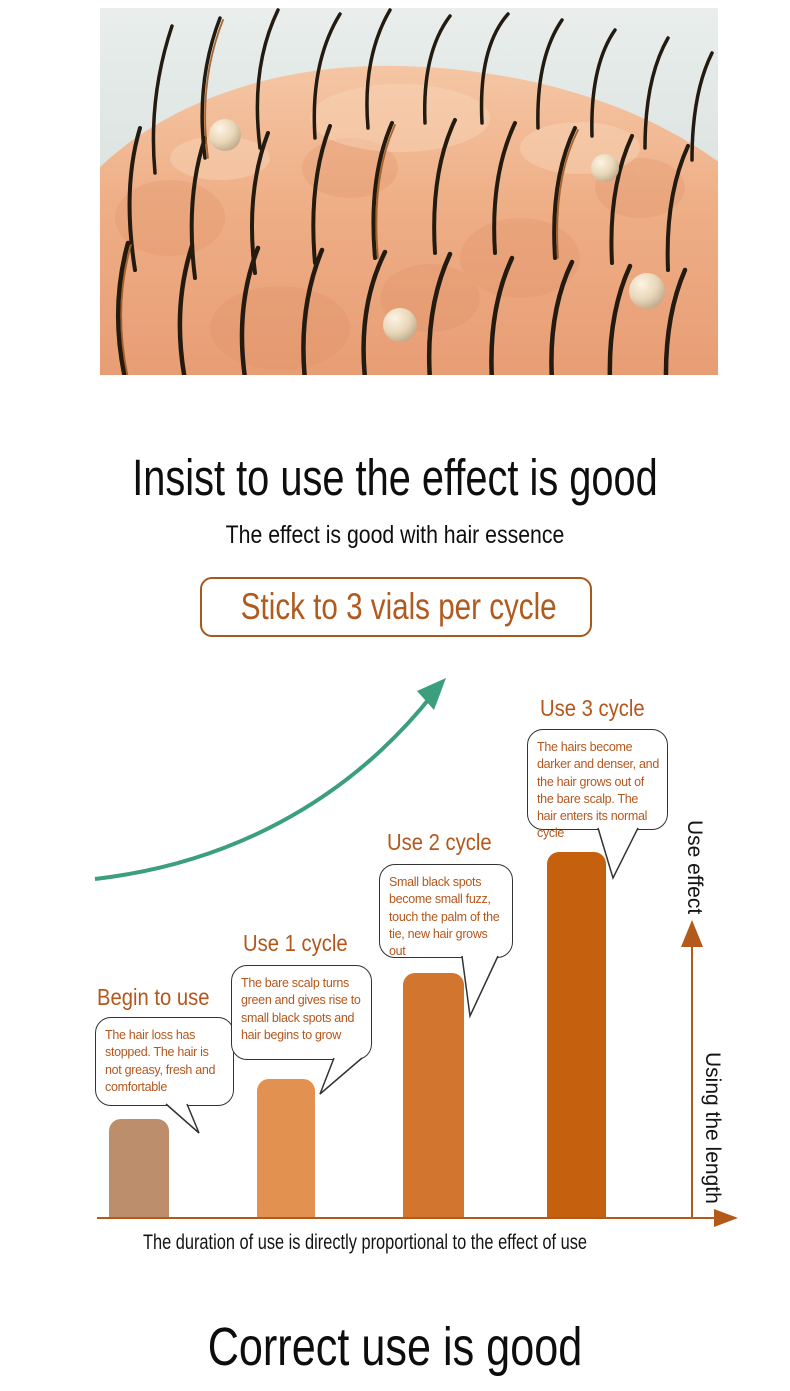  Describe the element at coordinates (439, 842) in the screenshot. I see `stage-label-cycle-2: Use 2 cycle` at that location.